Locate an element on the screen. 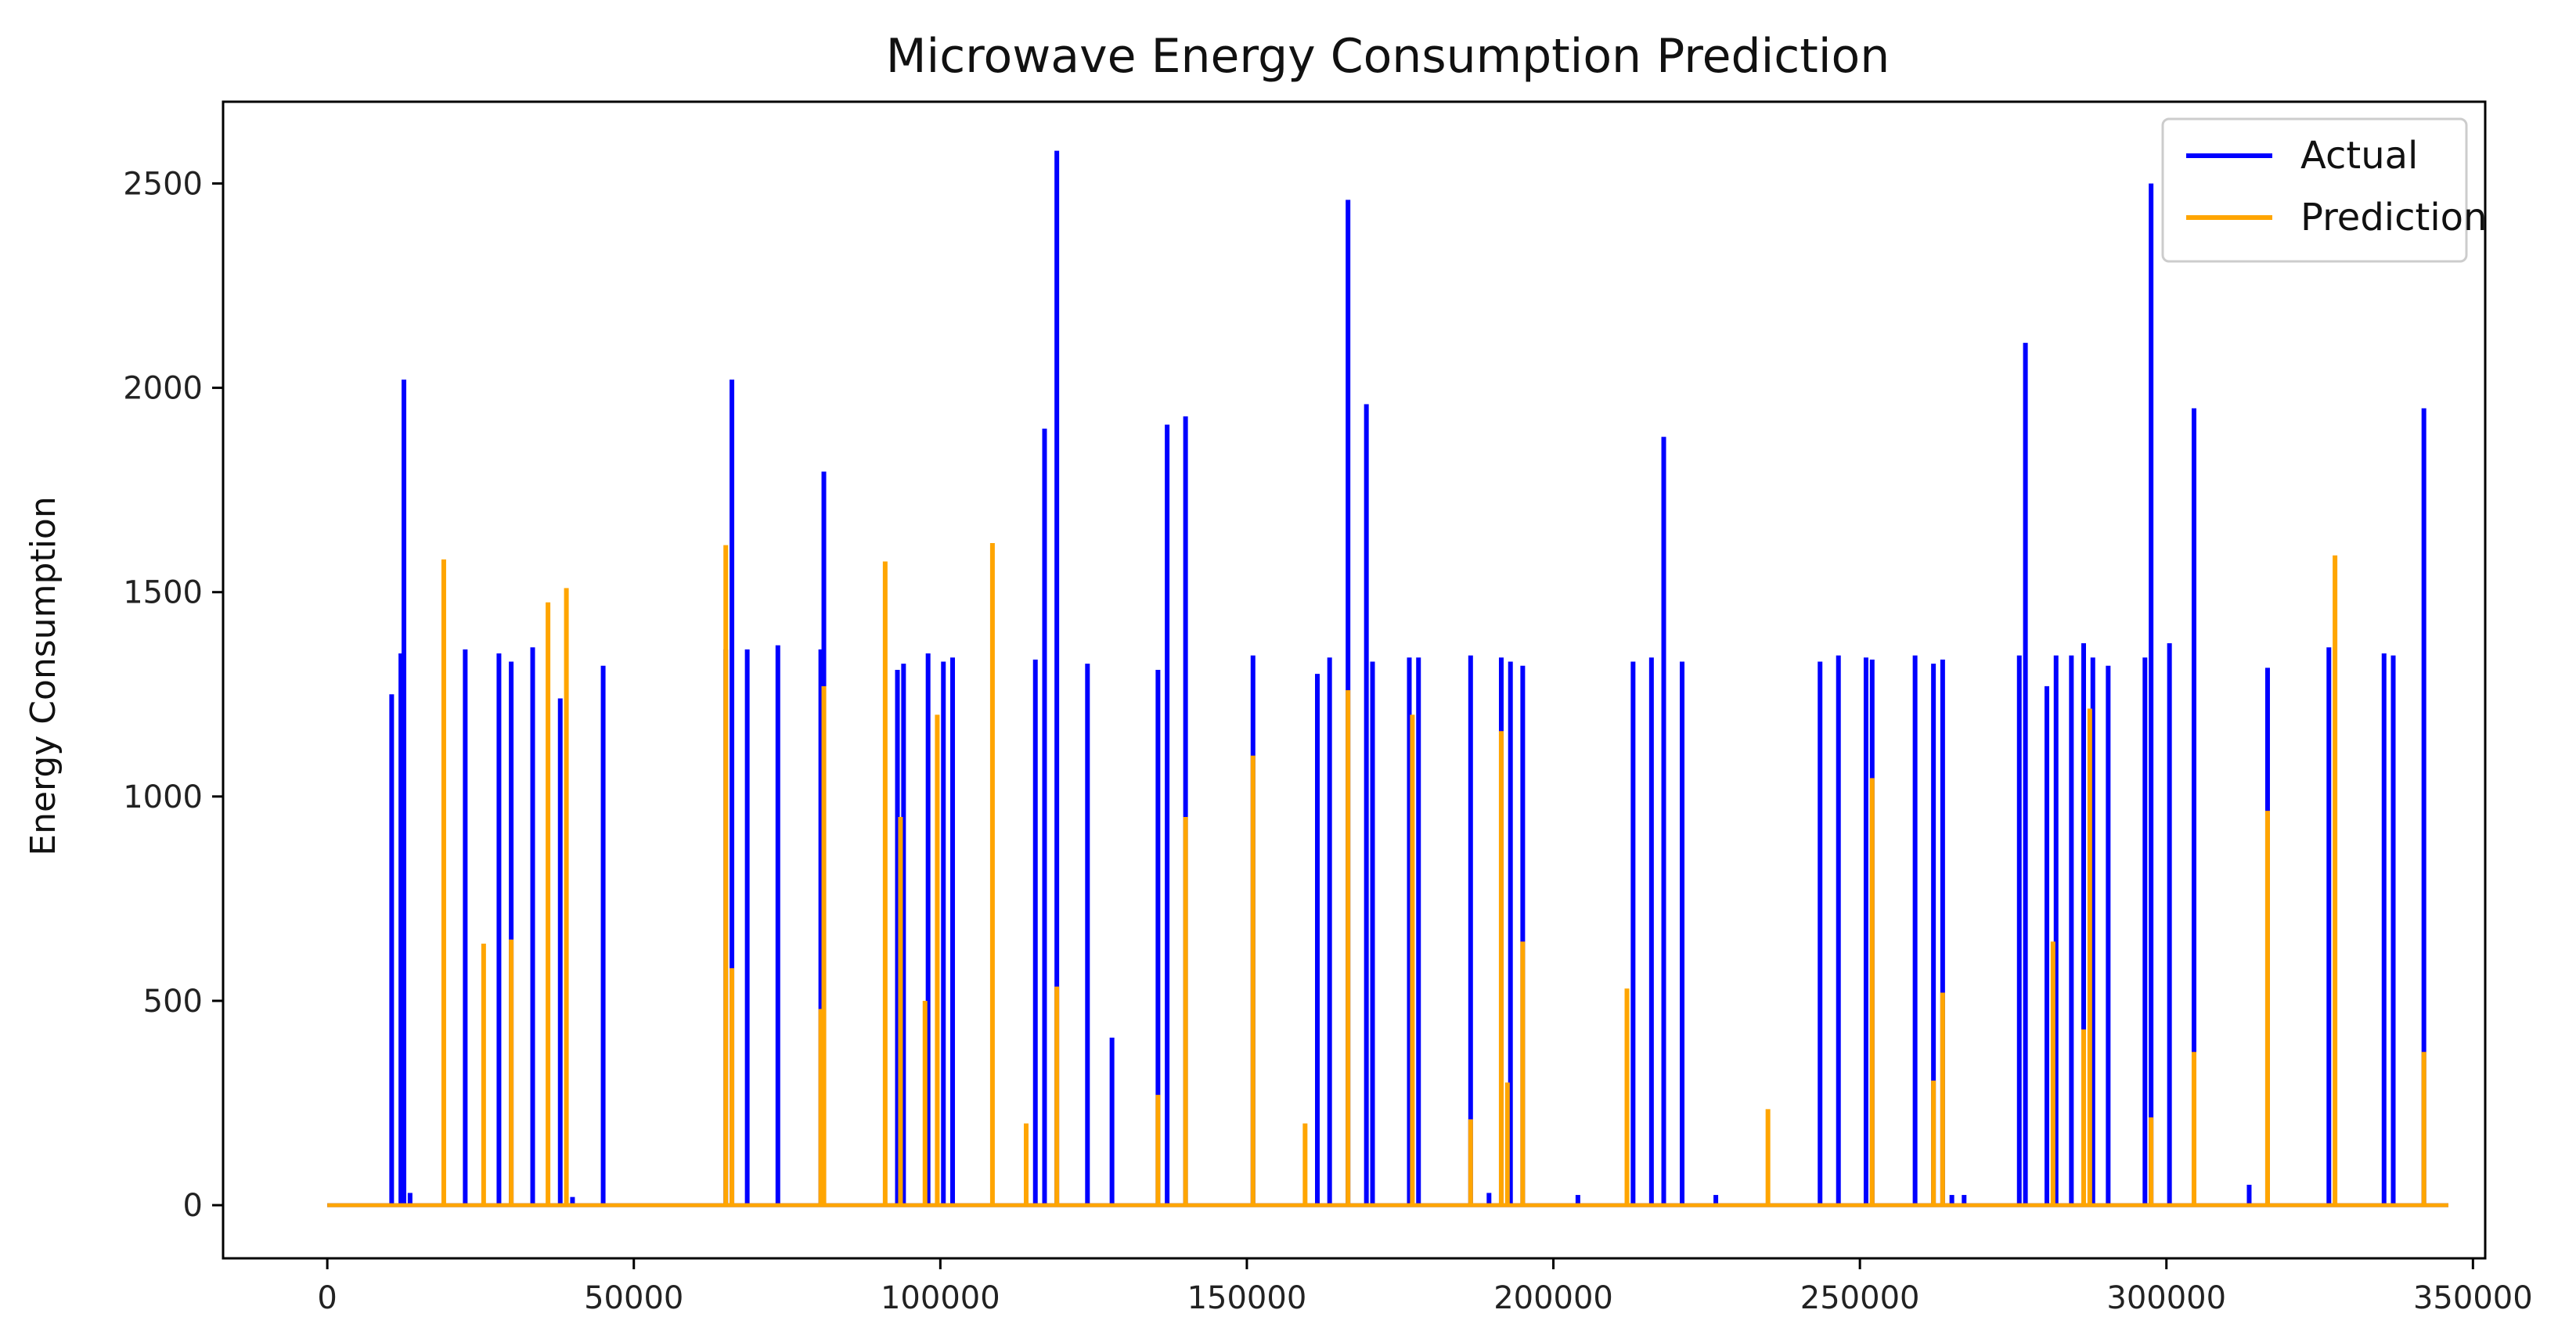  x-tick-label: 100000 is located at coordinates (940, 1298).